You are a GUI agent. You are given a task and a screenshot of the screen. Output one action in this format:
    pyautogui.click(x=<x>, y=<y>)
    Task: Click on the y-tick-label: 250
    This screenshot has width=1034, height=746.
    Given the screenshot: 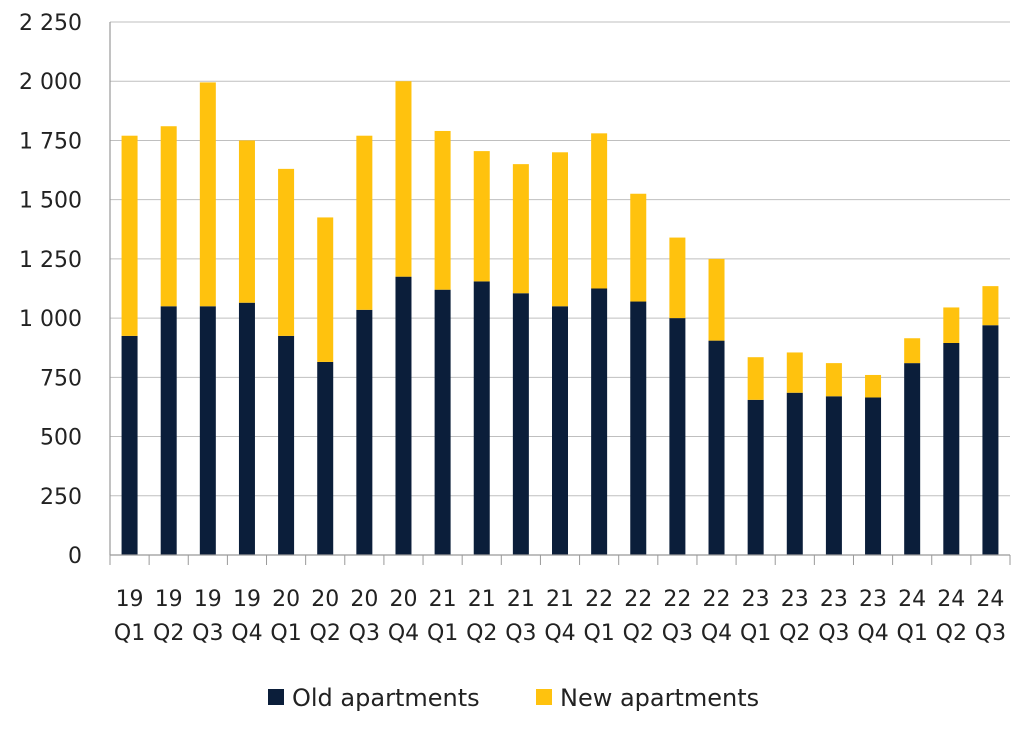 What is the action you would take?
    pyautogui.click(x=61, y=497)
    